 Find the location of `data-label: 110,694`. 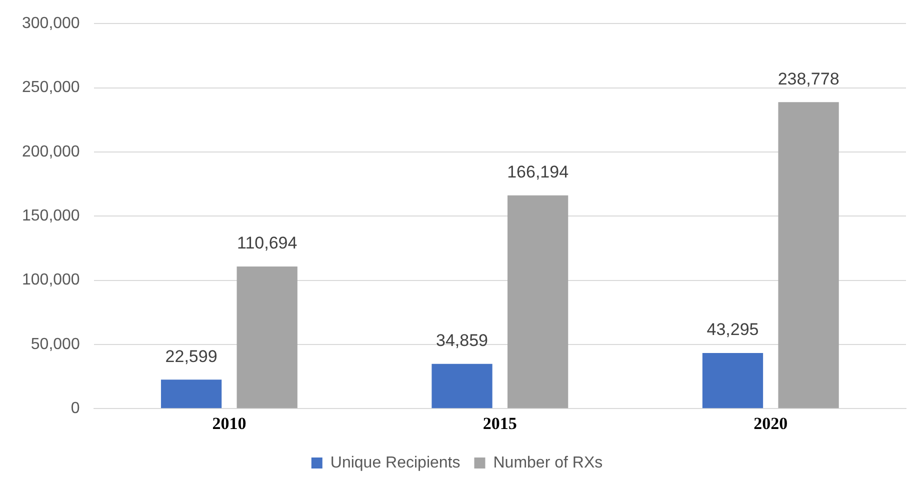

data-label: 110,694 is located at coordinates (267, 243).